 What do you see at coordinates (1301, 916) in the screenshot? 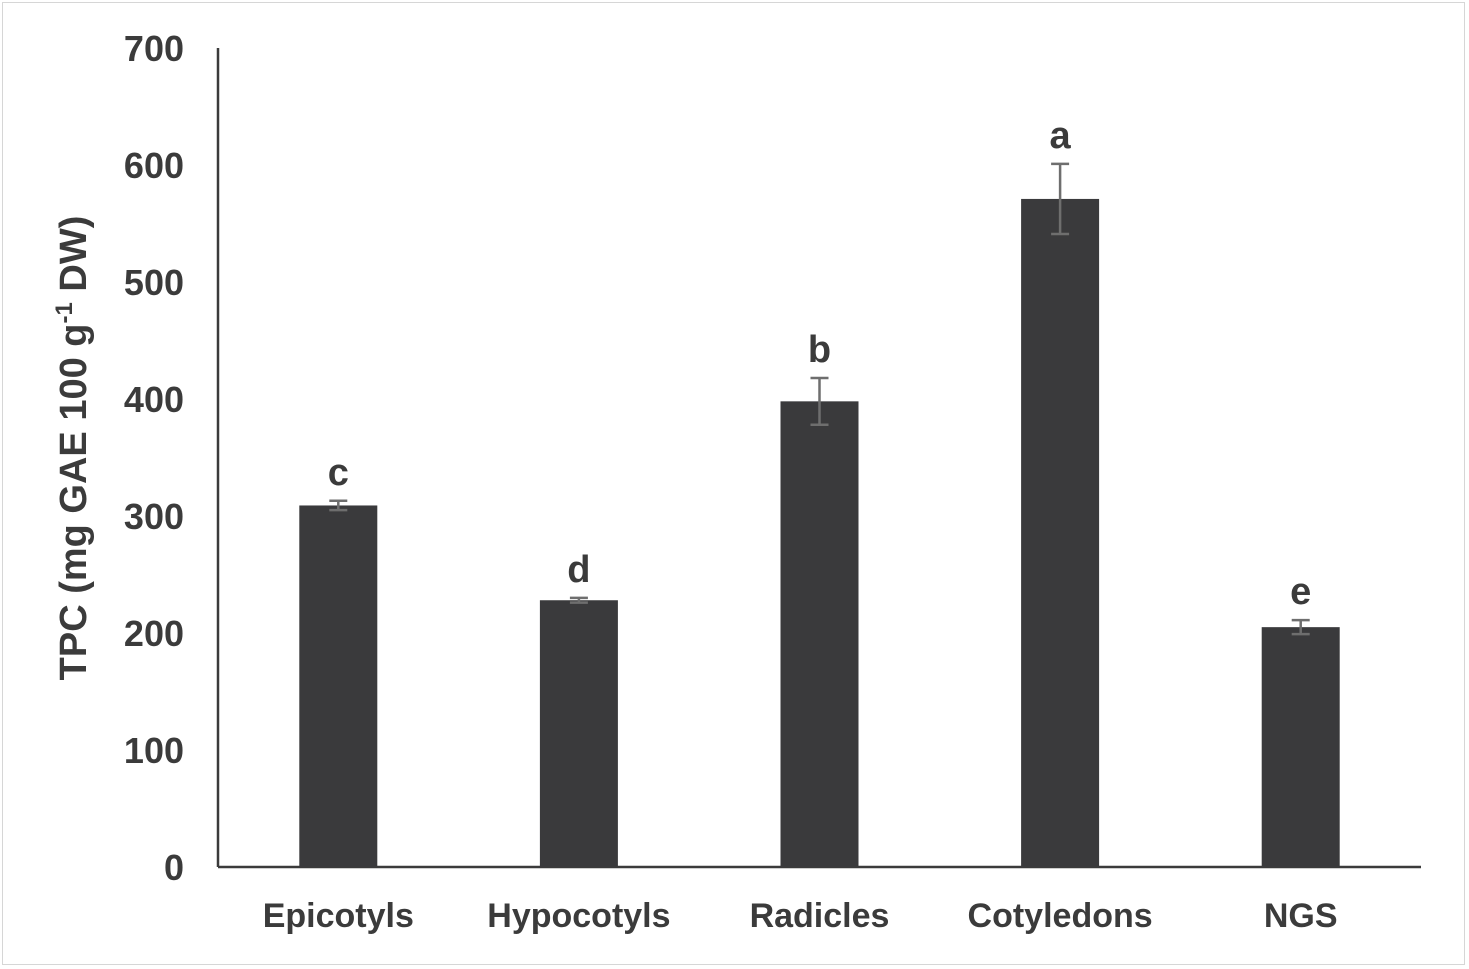
I see `x-category-label: NGS` at bounding box center [1301, 916].